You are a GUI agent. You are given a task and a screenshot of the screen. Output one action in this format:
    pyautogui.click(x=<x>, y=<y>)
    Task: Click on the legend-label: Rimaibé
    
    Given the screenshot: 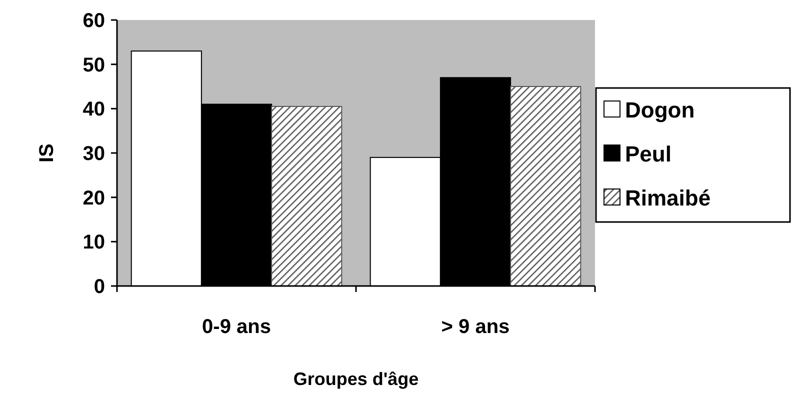 What is the action you would take?
    pyautogui.click(x=668, y=198)
    